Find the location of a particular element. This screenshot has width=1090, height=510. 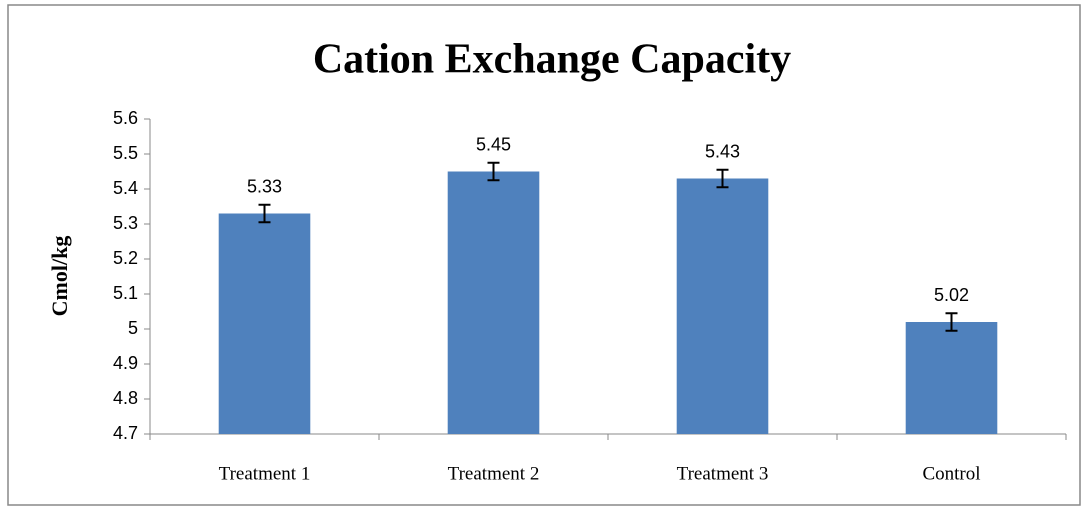

x-tick-label: Treatment 3 is located at coordinates (723, 473).